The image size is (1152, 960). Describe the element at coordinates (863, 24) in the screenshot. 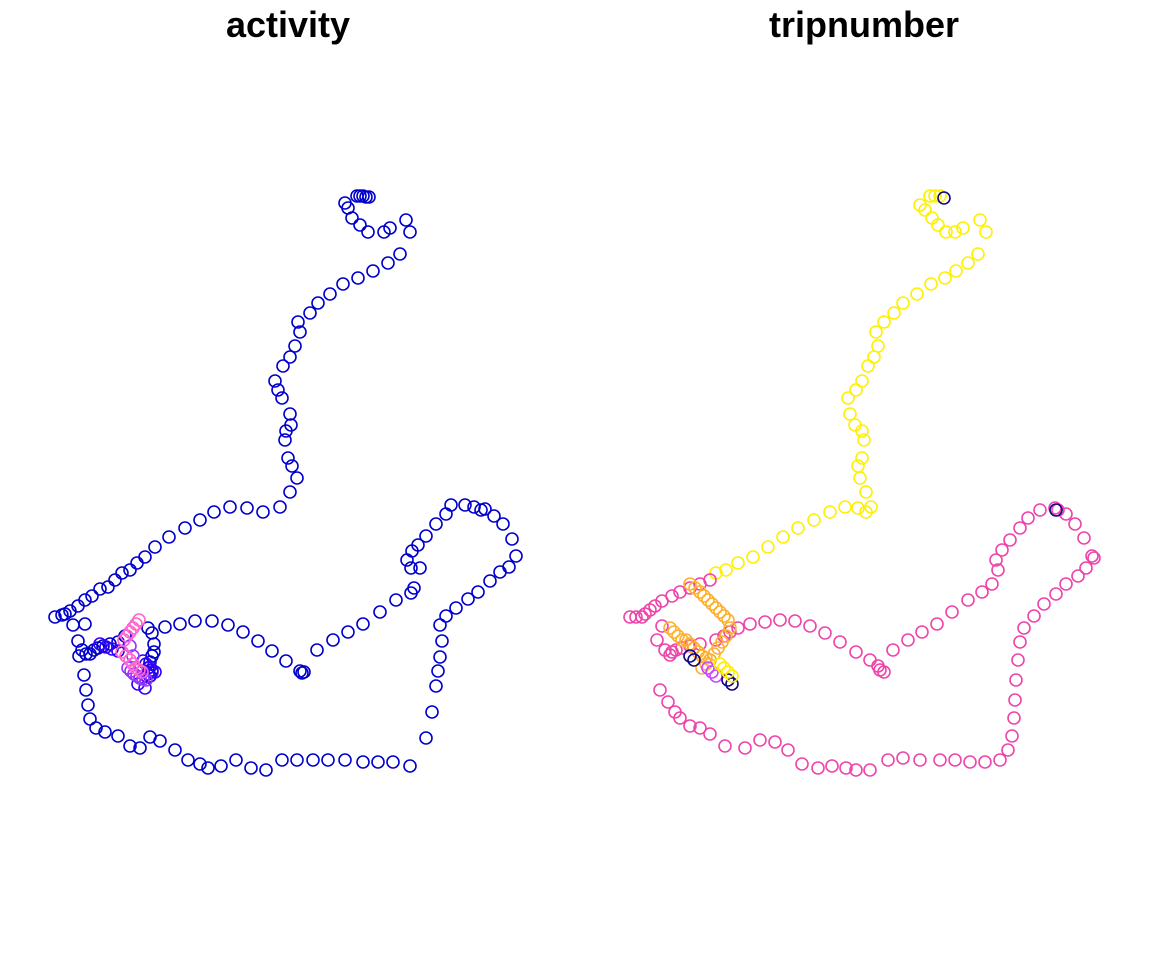

I see `tripnumber-panel-title: tripnumber` at that location.